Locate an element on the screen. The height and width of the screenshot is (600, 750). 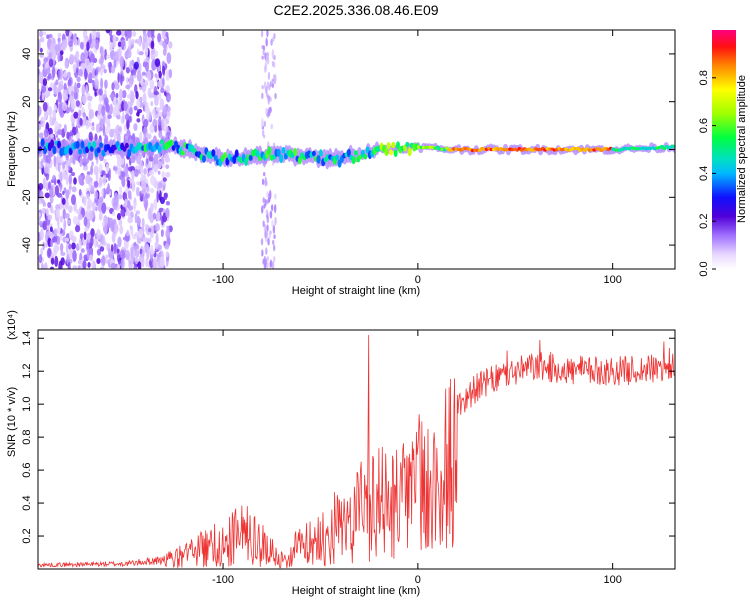
spectrogram-ytick-label: -20 is located at coordinates (27, 197).